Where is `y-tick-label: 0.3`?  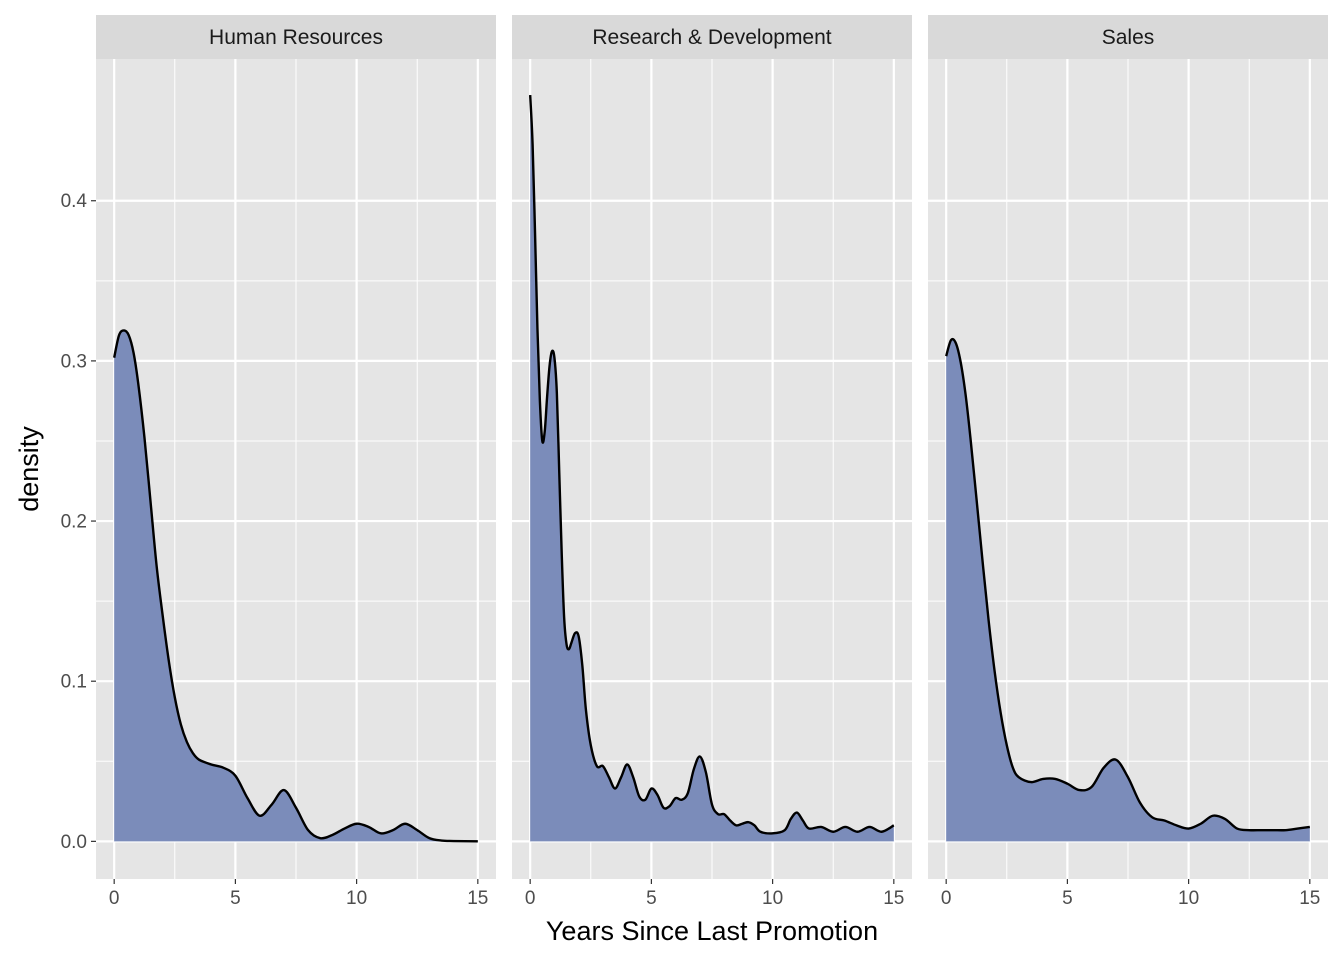
y-tick-label: 0.3 is located at coordinates (74, 361).